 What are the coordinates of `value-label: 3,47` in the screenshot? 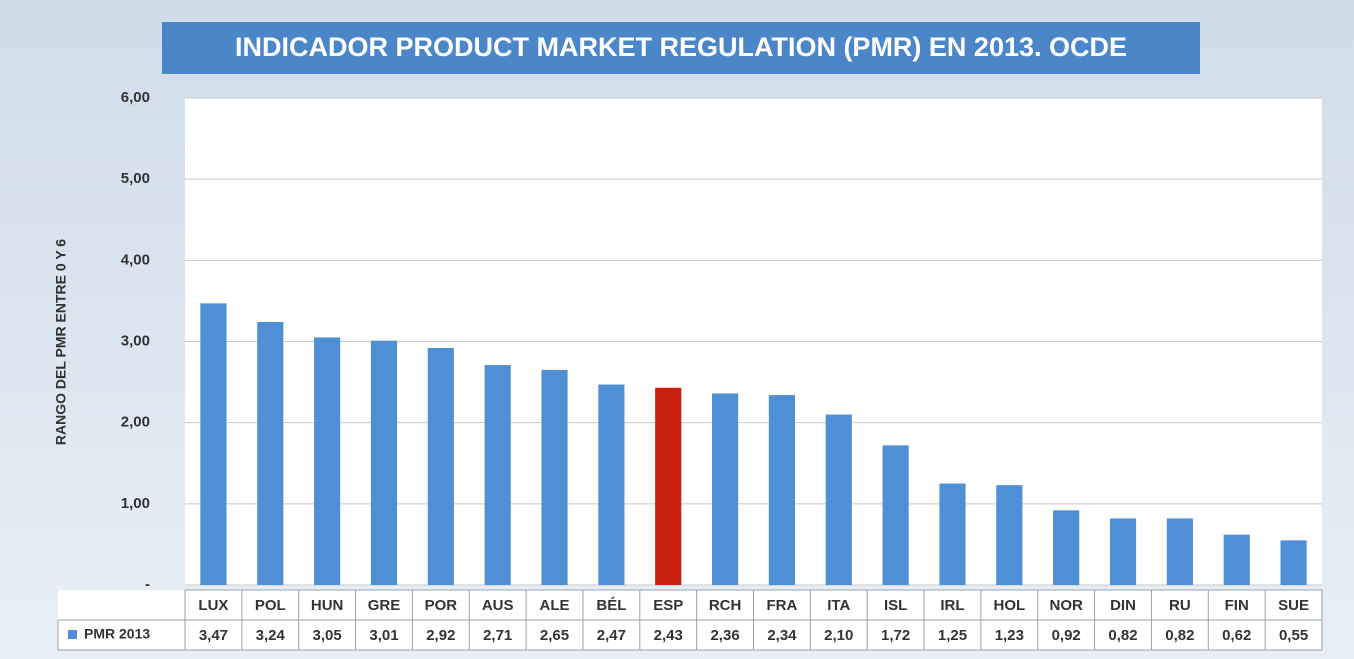 It's located at (213, 635).